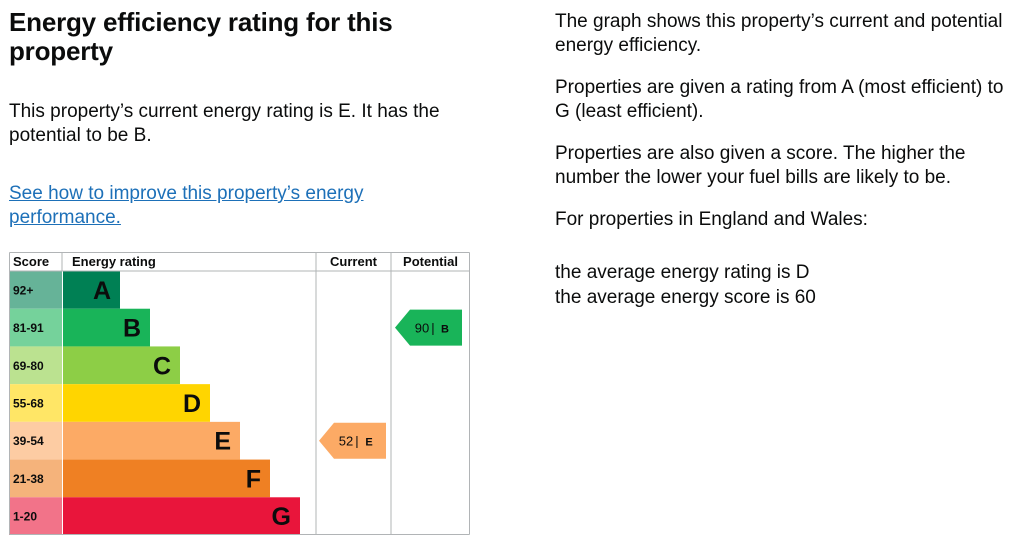 This screenshot has height=546, width=1024. I want to click on score-label-d: 55-68, so click(28, 404).